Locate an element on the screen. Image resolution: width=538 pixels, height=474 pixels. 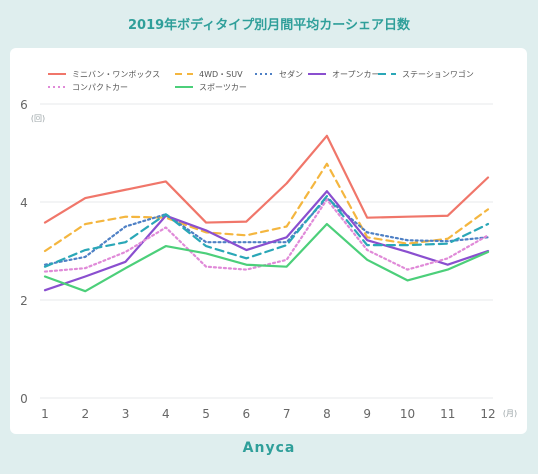
x-tick-label: 3 is located at coordinates (126, 414).